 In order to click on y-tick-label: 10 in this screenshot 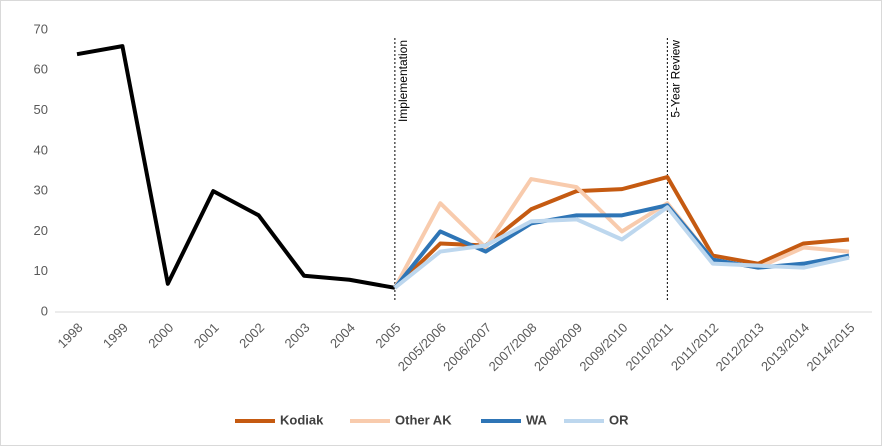, I will do `click(41, 270)`.